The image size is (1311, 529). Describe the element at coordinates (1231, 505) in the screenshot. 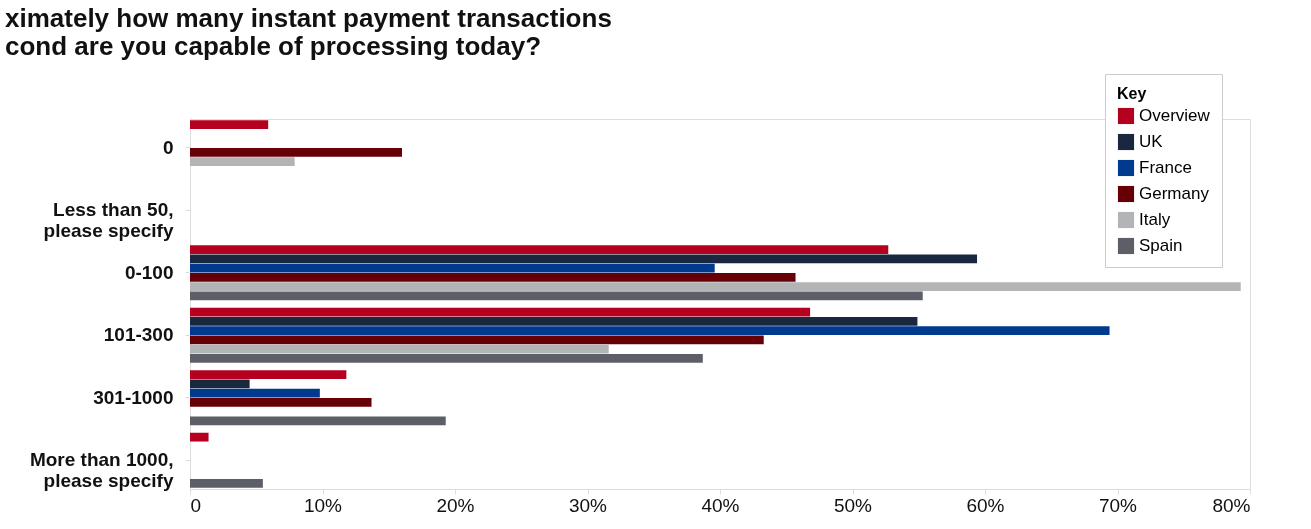

I see `x-tick-label: 80%` at that location.